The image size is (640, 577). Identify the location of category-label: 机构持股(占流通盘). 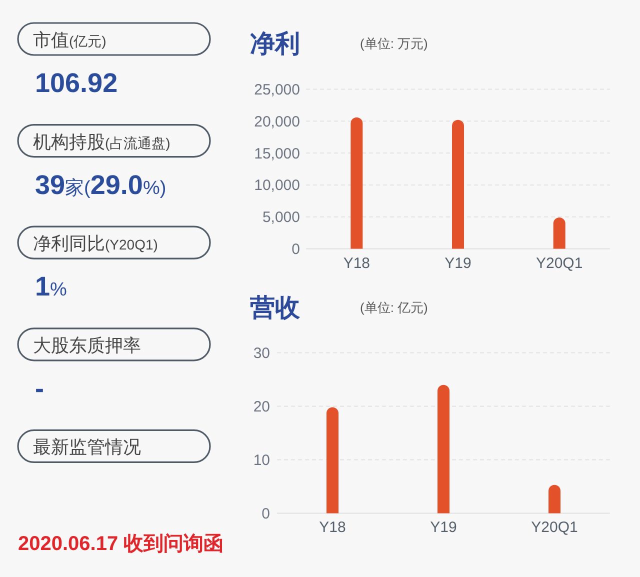
(101, 142).